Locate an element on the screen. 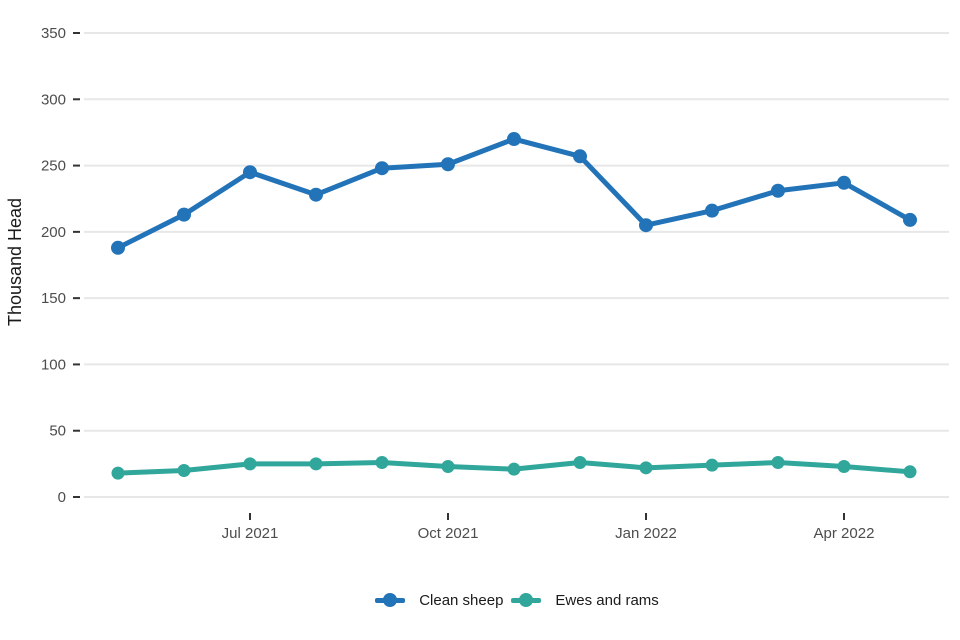 Image resolution: width=960 pixels, height=640 pixels. y-tick-label: 0 is located at coordinates (62, 497).